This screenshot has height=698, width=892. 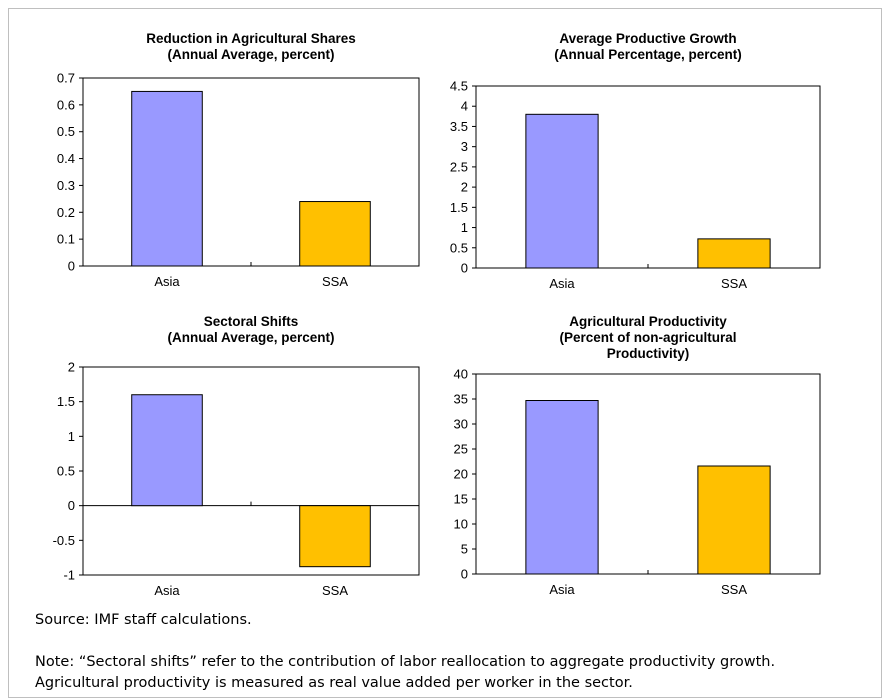 What do you see at coordinates (648, 321) in the screenshot?
I see `chart-title-line: Agricultural Productivity` at bounding box center [648, 321].